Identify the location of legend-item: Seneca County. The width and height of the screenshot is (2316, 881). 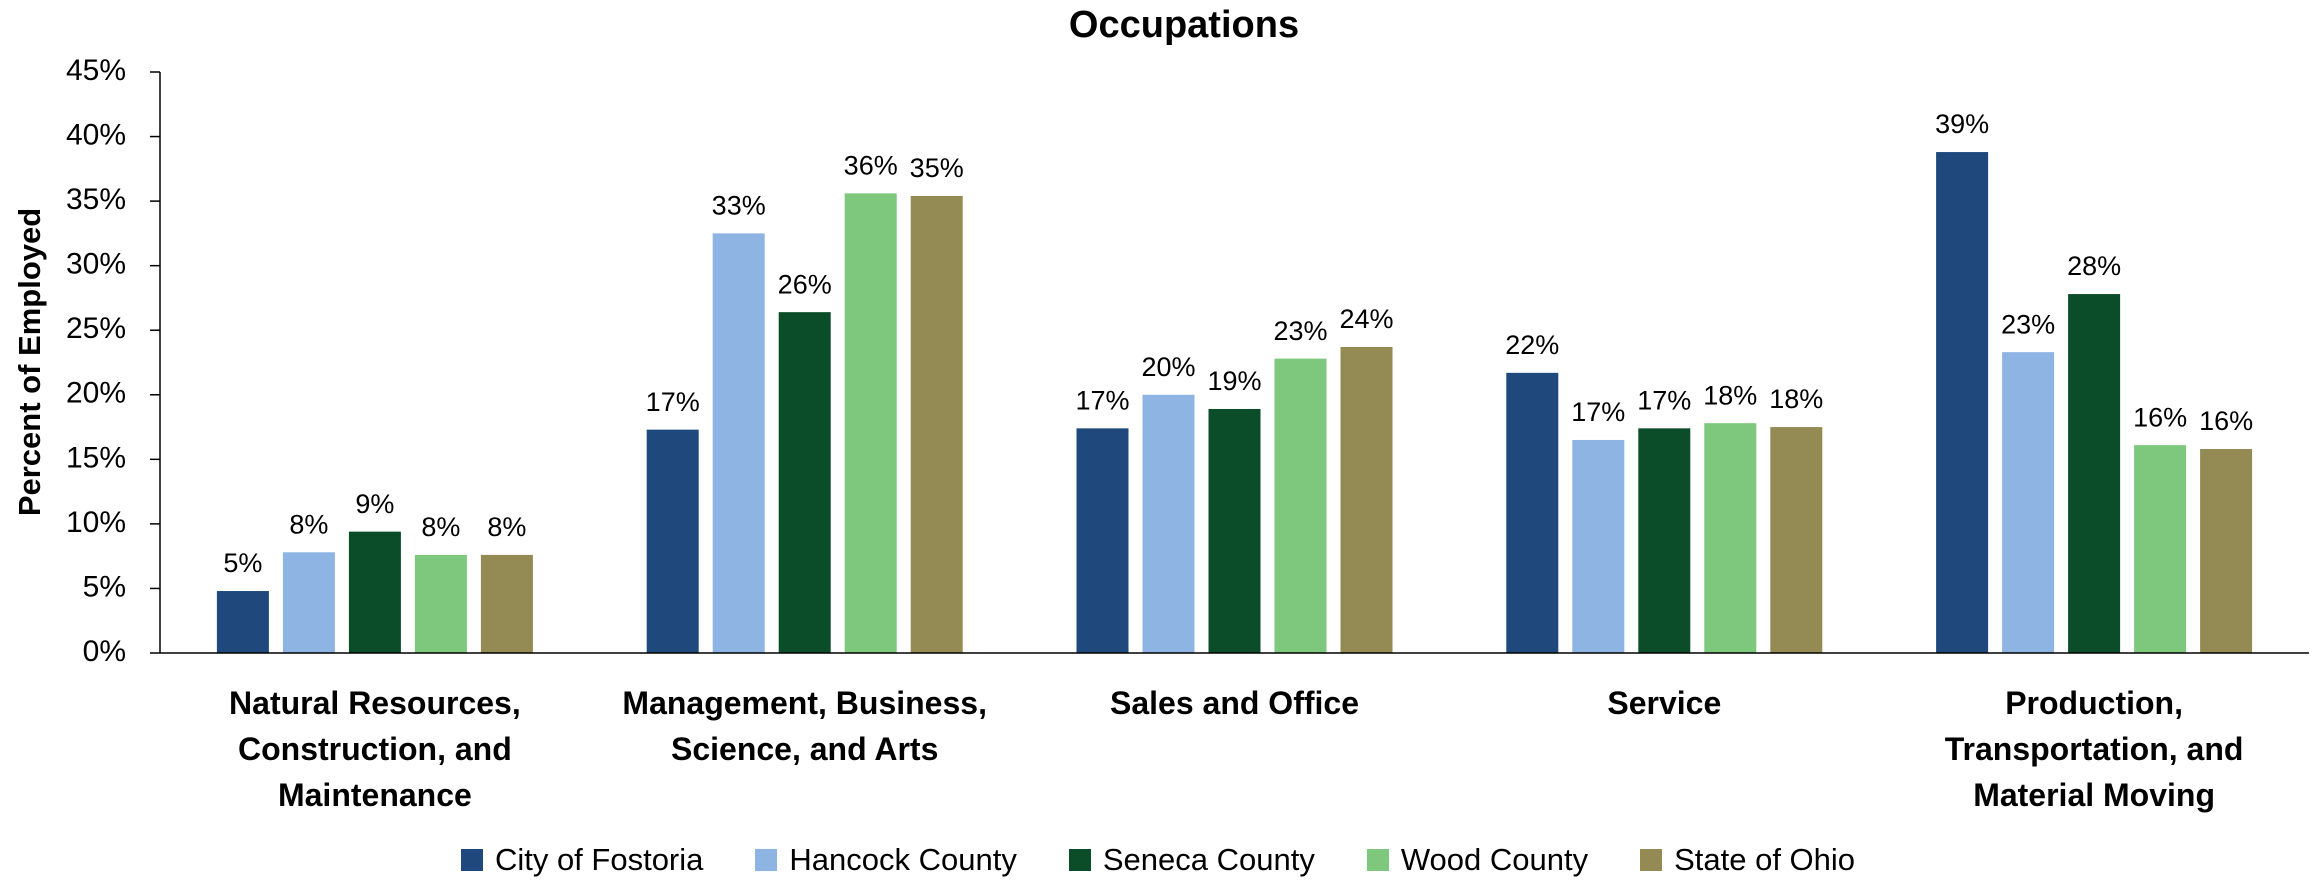
(1191, 860).